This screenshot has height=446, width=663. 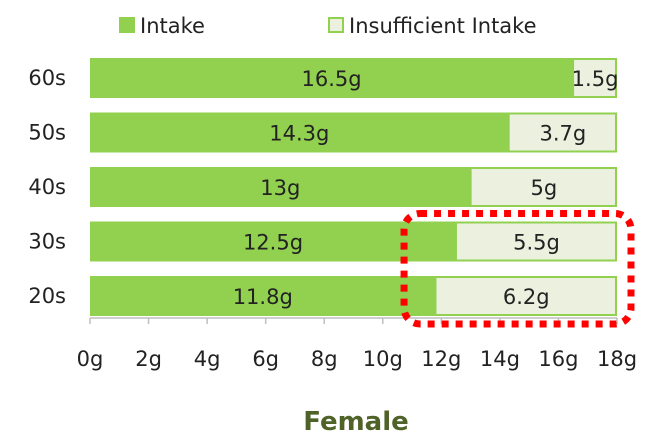 I want to click on x-tick-label: 4g, so click(x=207, y=359).